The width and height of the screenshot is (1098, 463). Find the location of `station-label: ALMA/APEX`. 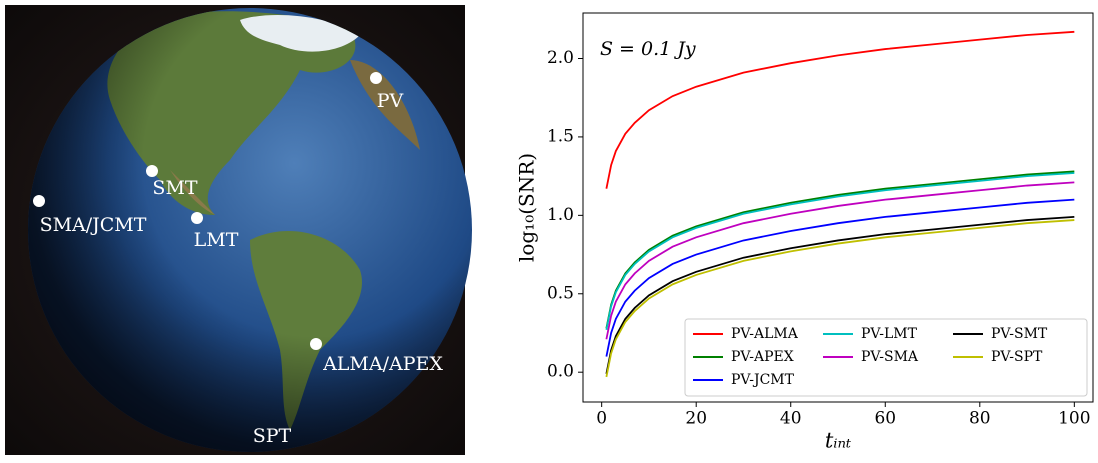

station-label: ALMA/APEX is located at coordinates (382, 364).